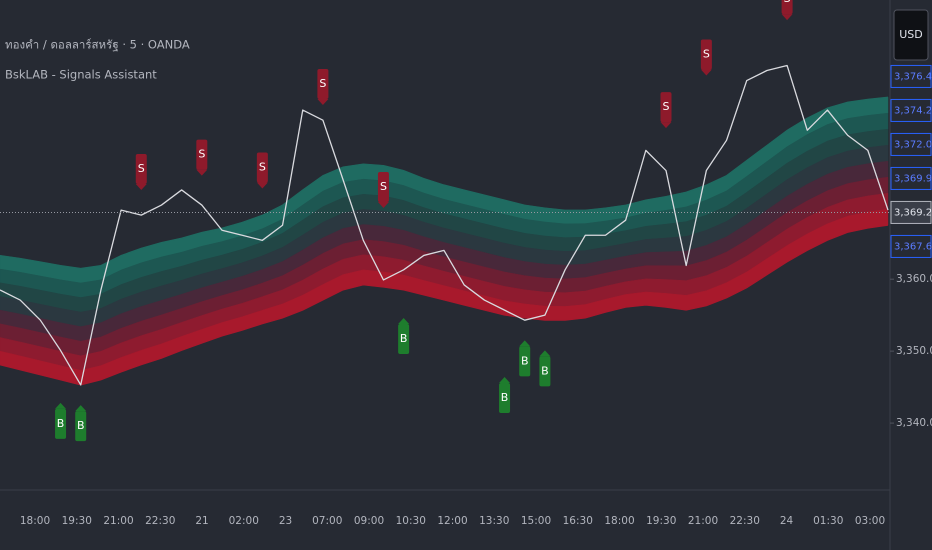 The height and width of the screenshot is (550, 932). Describe the element at coordinates (787, 521) in the screenshot. I see `x-tick-label: 24` at that location.